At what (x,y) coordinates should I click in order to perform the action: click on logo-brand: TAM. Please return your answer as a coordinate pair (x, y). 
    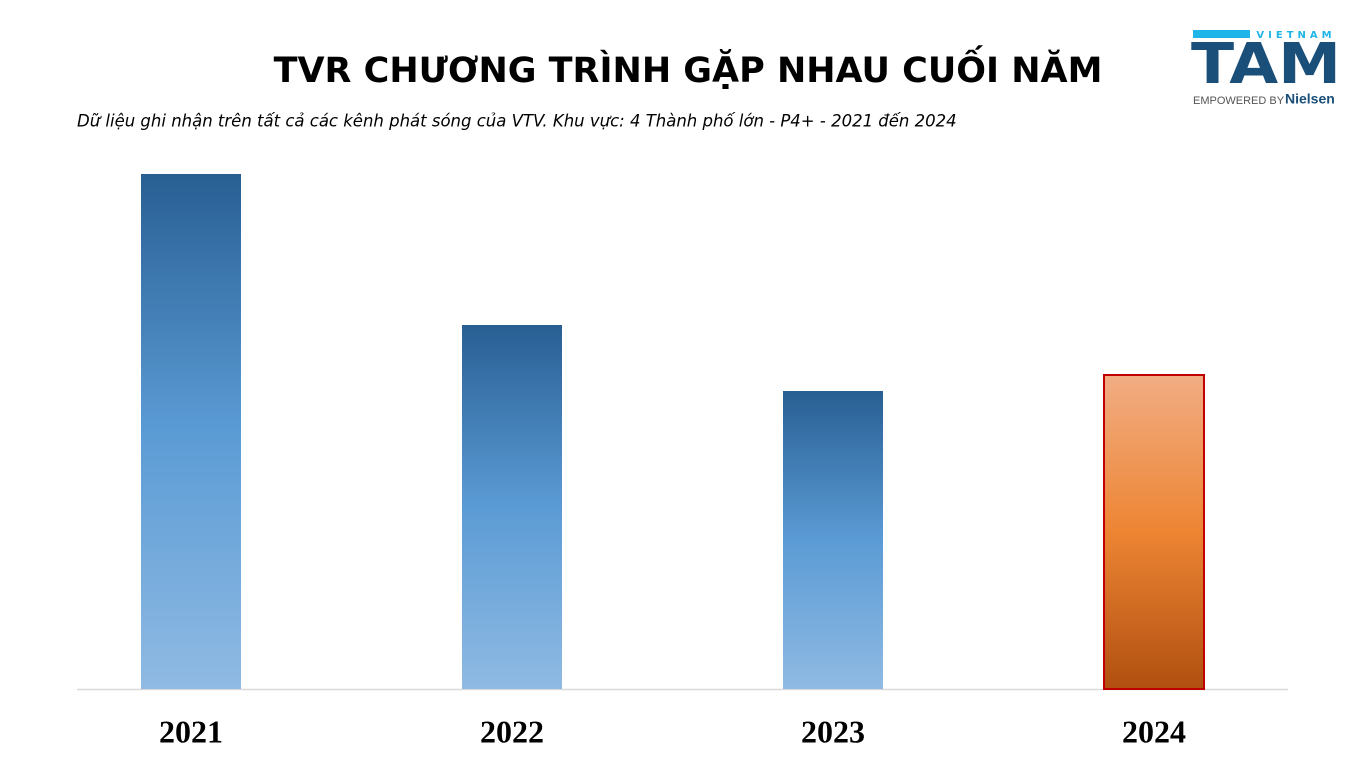
    Looking at the image, I should click on (1266, 64).